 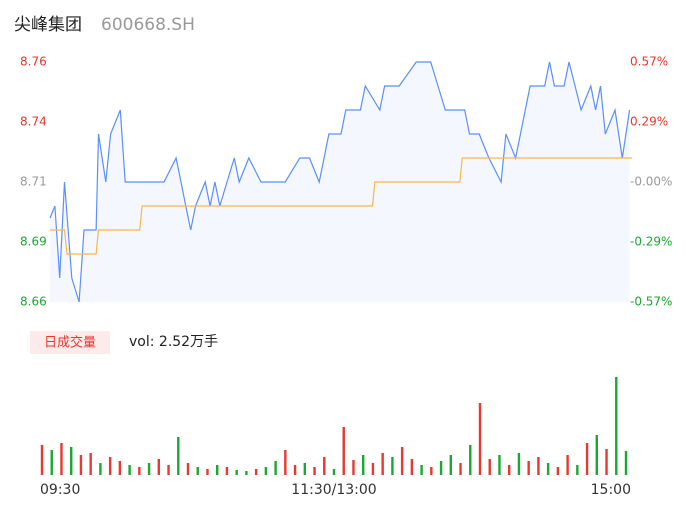 I want to click on y2-tick-label: -0.00%, so click(x=651, y=182).